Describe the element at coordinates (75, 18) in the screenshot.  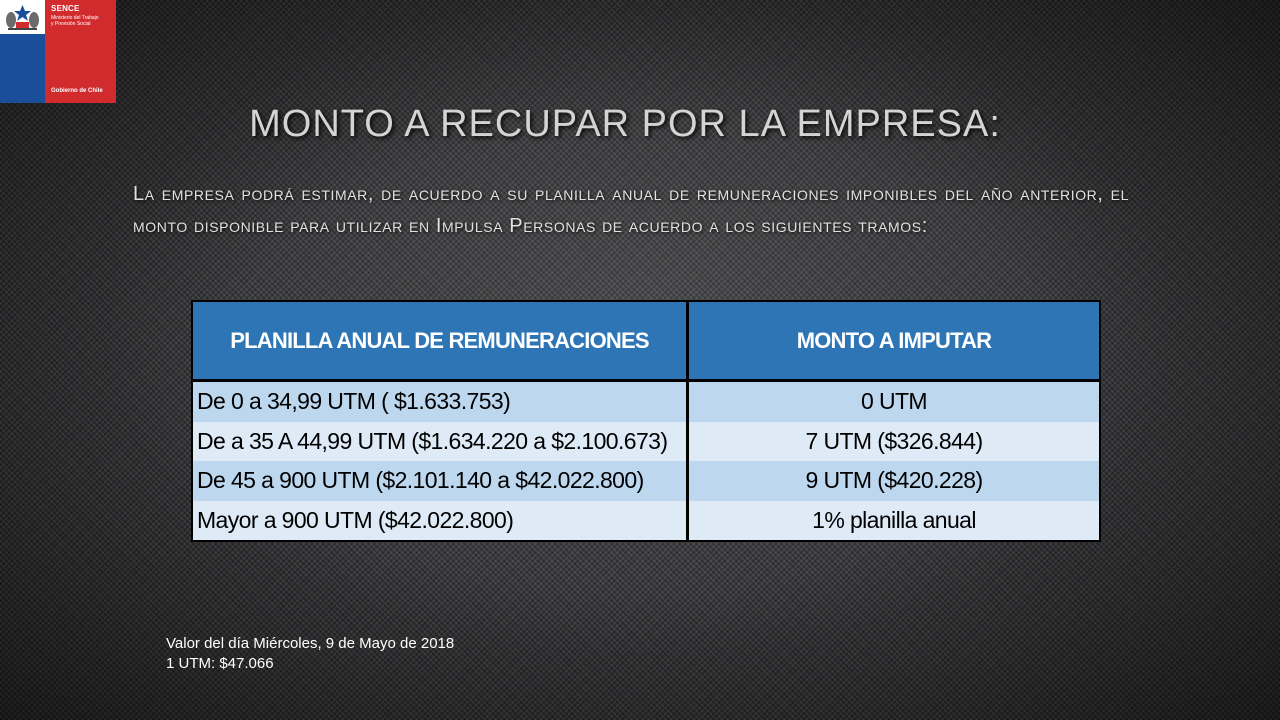
I see `logo-ministry-line1: Ministerio del Trabajo` at that location.